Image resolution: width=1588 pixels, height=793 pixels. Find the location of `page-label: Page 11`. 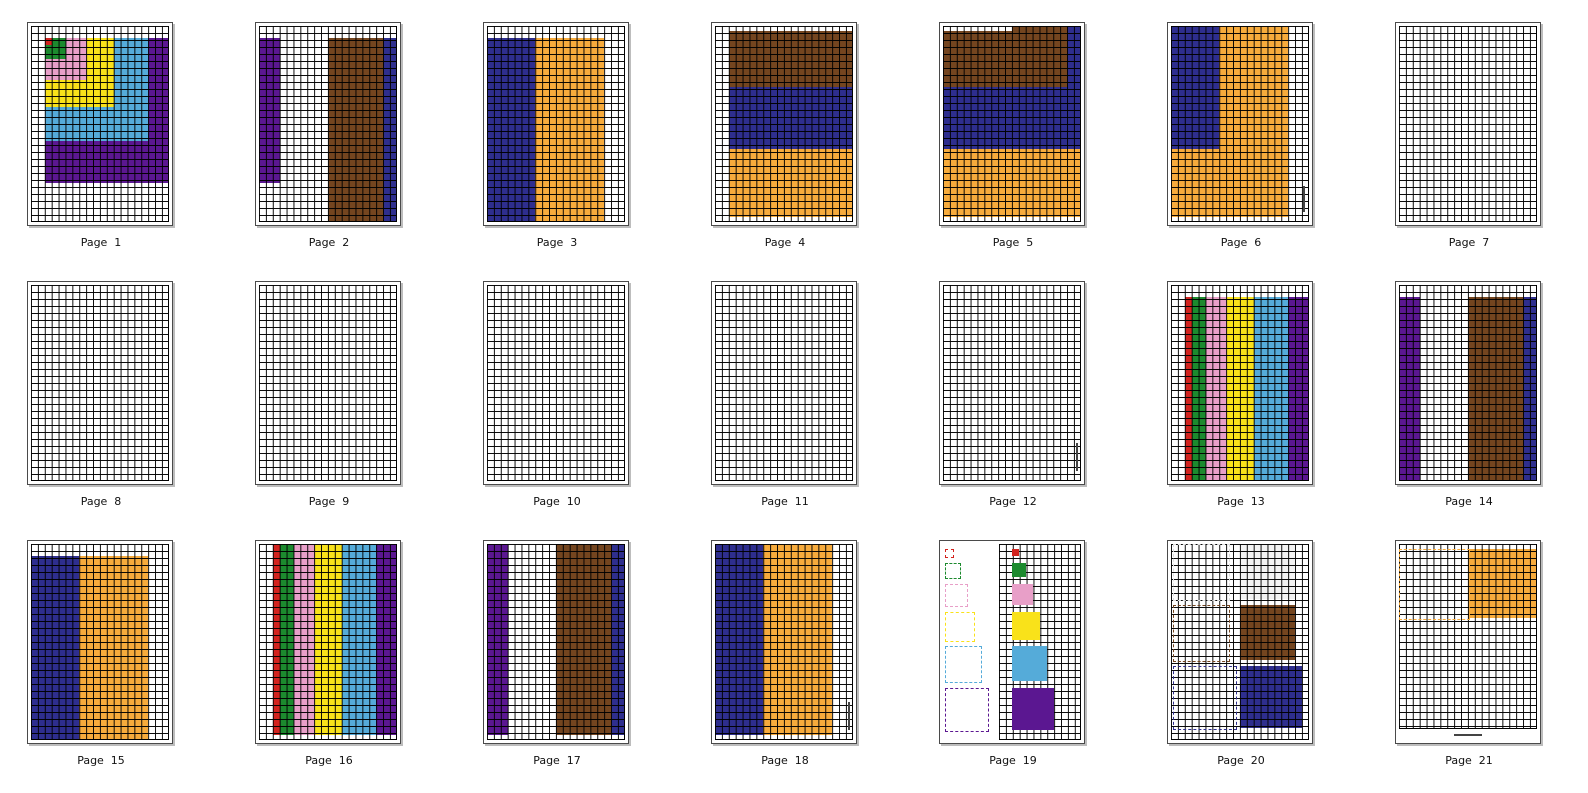

page-label: Page 11 is located at coordinates (785, 501).